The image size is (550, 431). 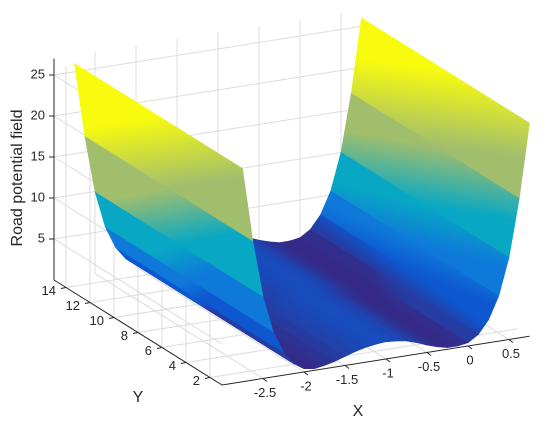 What do you see at coordinates (38, 196) in the screenshot?
I see `z-tick-label: 10` at bounding box center [38, 196].